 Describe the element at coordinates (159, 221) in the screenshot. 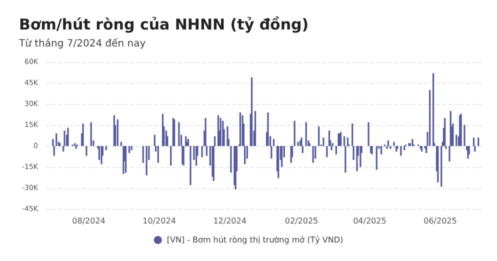

I see `x-tick-label: 10/2024` at that location.